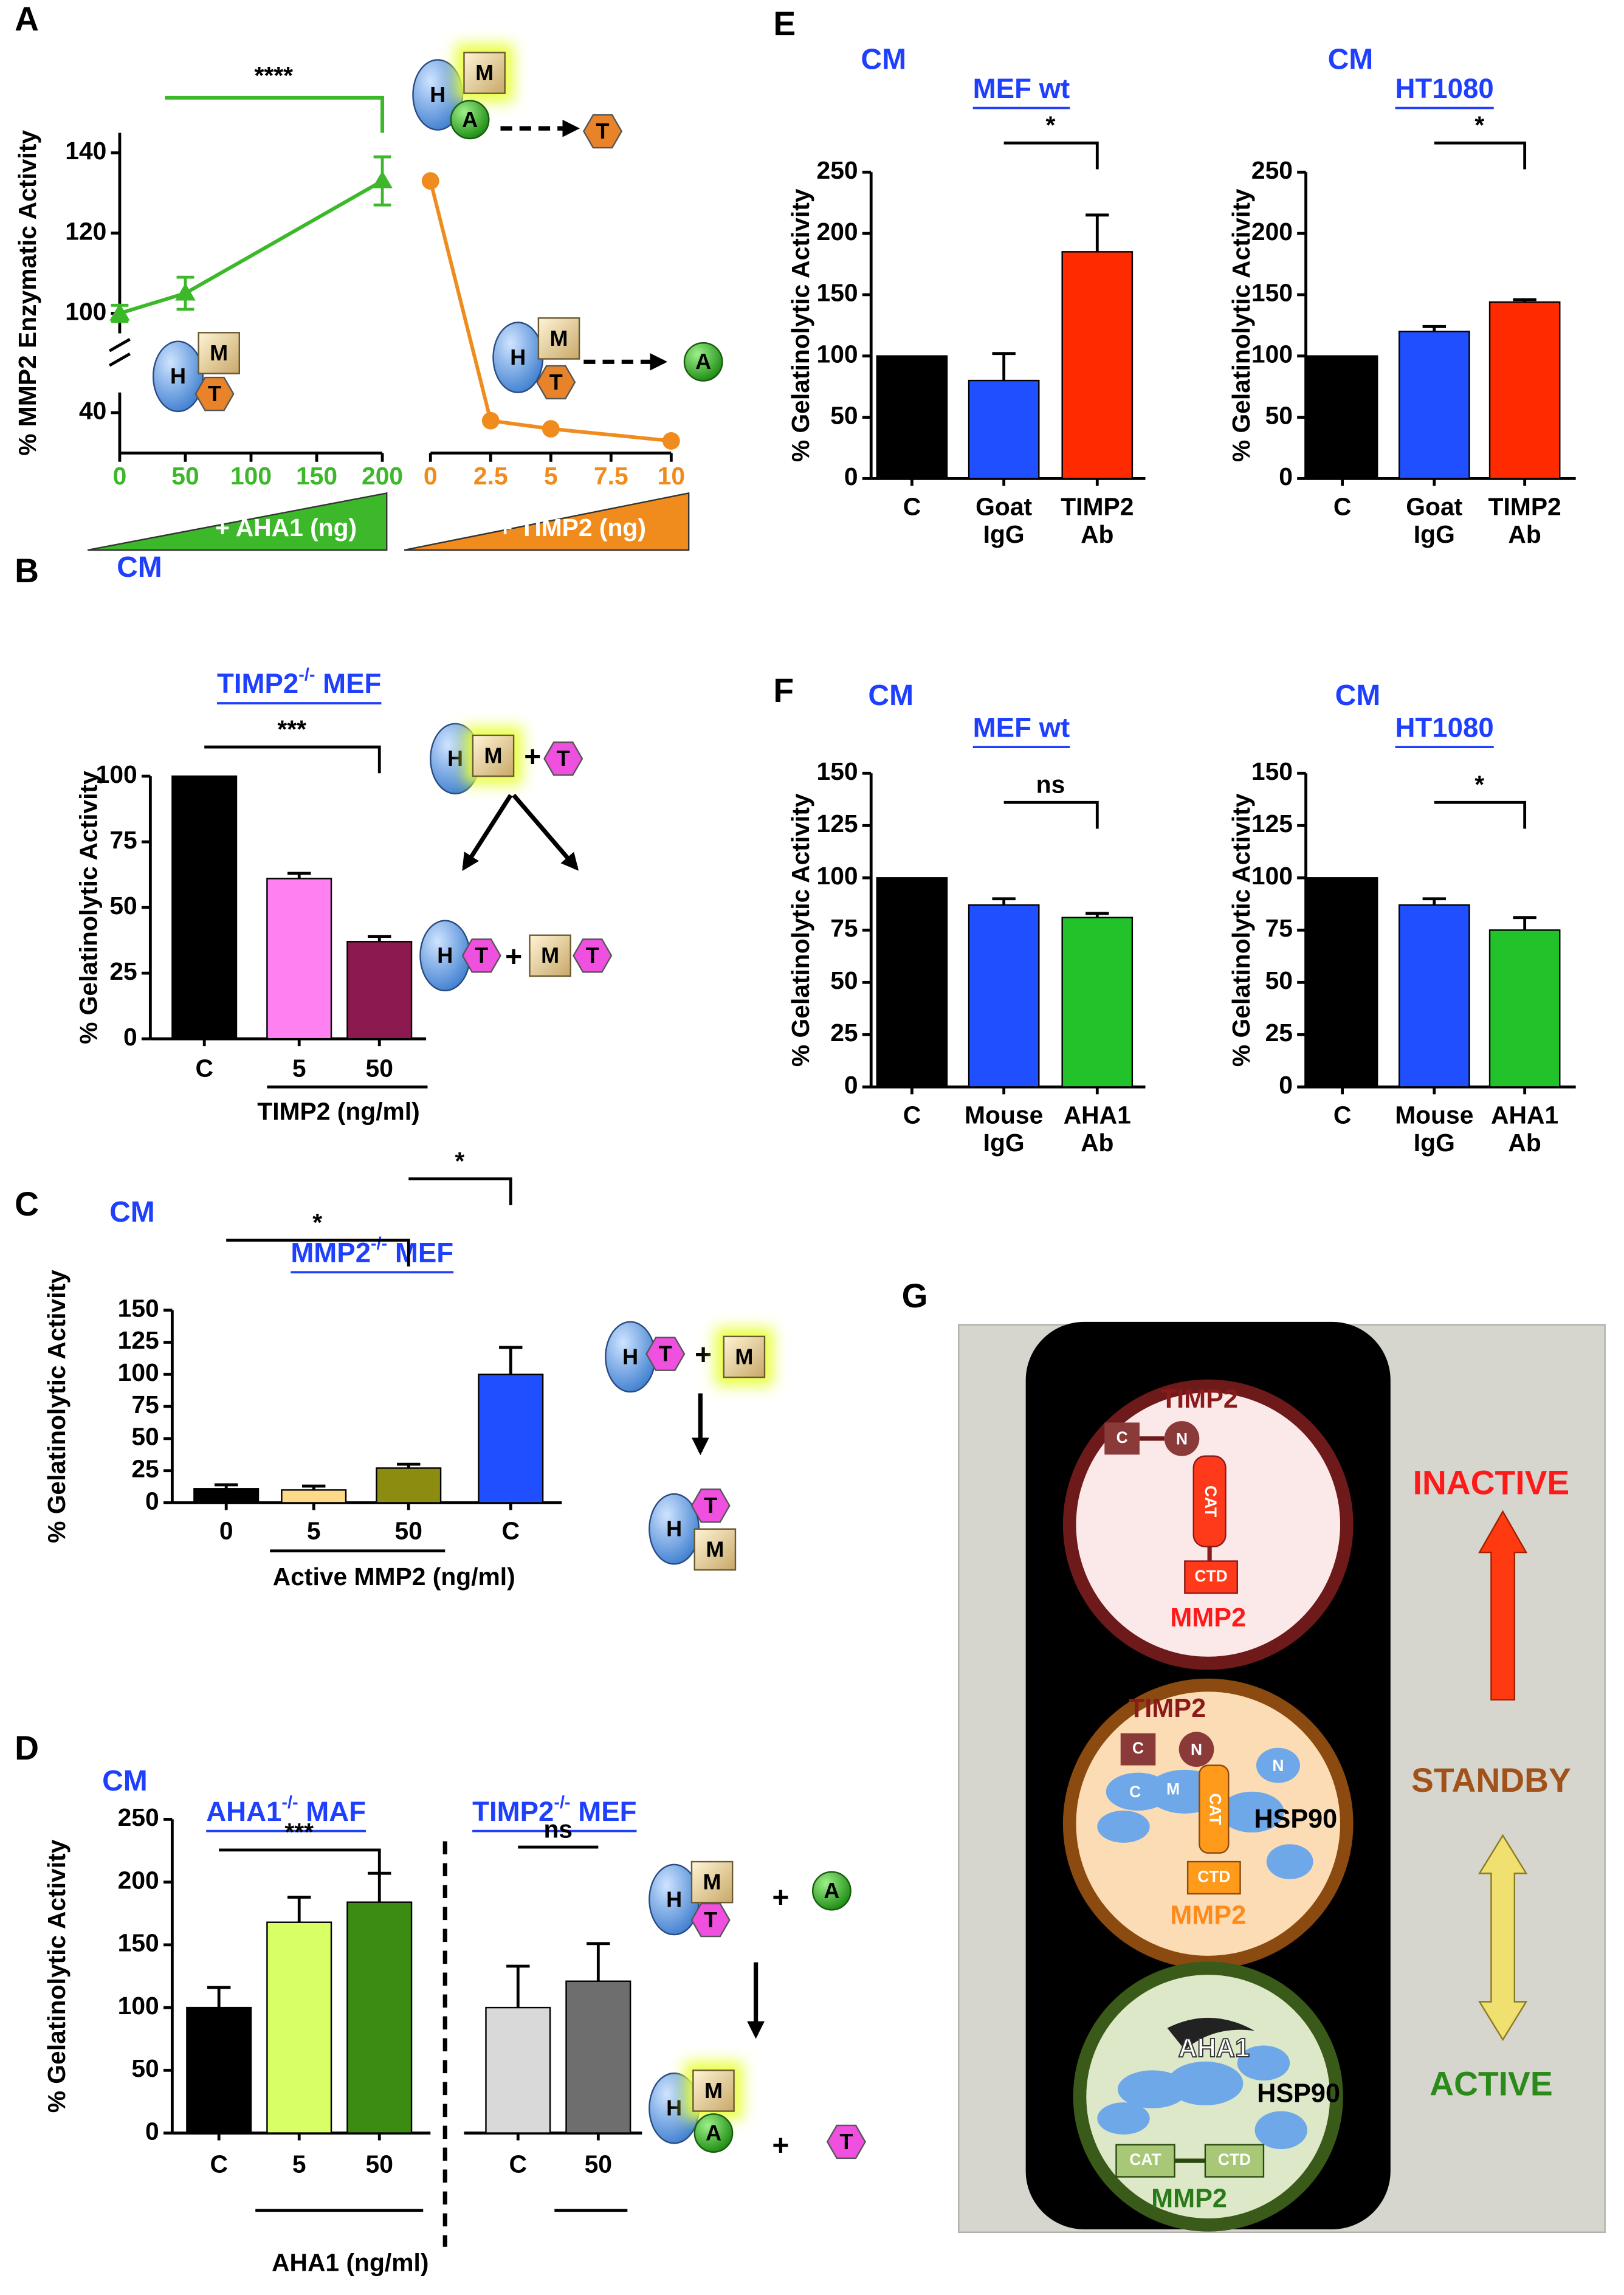 This screenshot has height=2295, width=1624. What do you see at coordinates (915, 1296) in the screenshot?
I see `panel-letter: G` at bounding box center [915, 1296].